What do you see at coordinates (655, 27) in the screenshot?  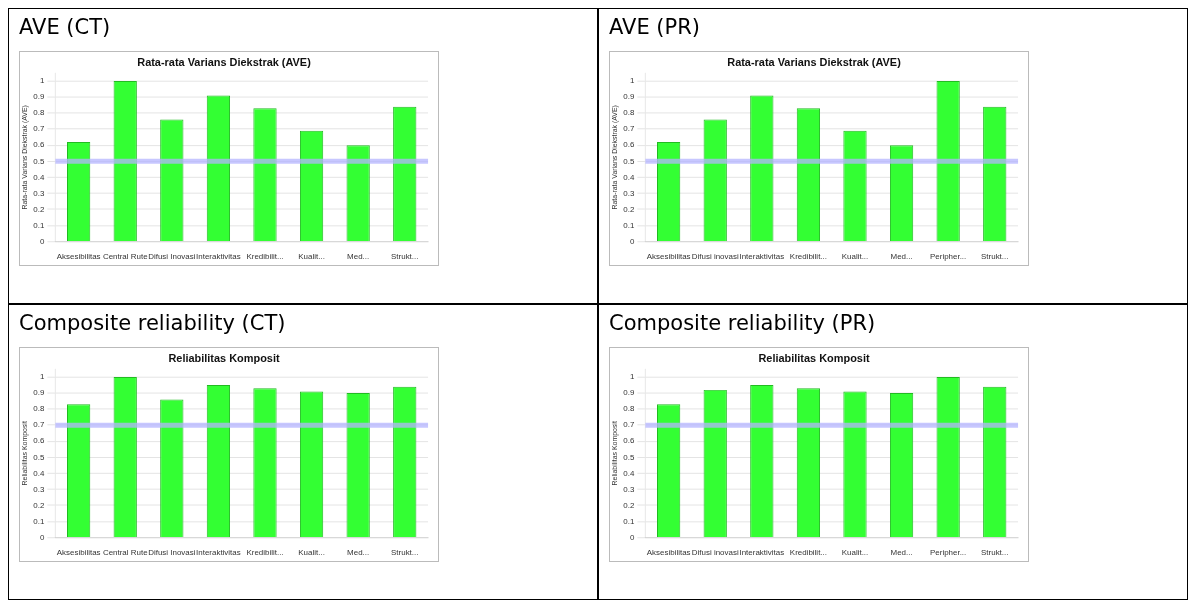 I see `chart-title: AVE (PR)` at bounding box center [655, 27].